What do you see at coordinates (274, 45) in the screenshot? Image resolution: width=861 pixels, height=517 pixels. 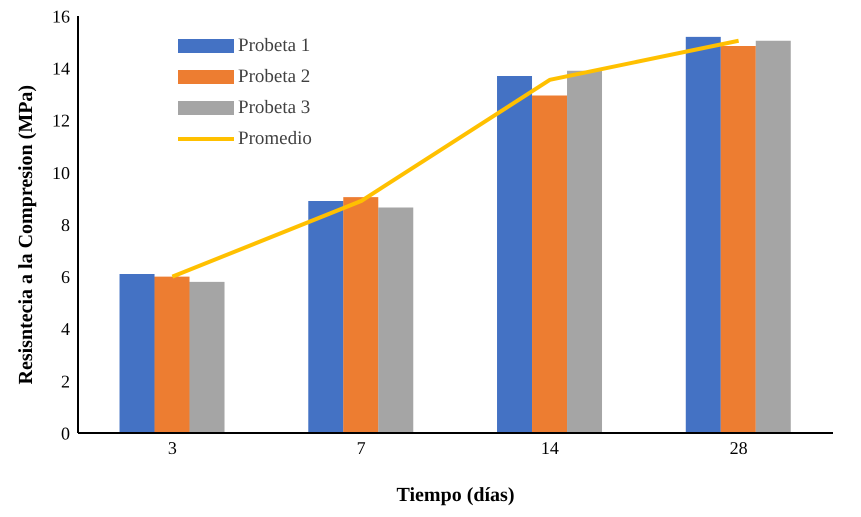 I see `legend-label: Probeta 1` at bounding box center [274, 45].